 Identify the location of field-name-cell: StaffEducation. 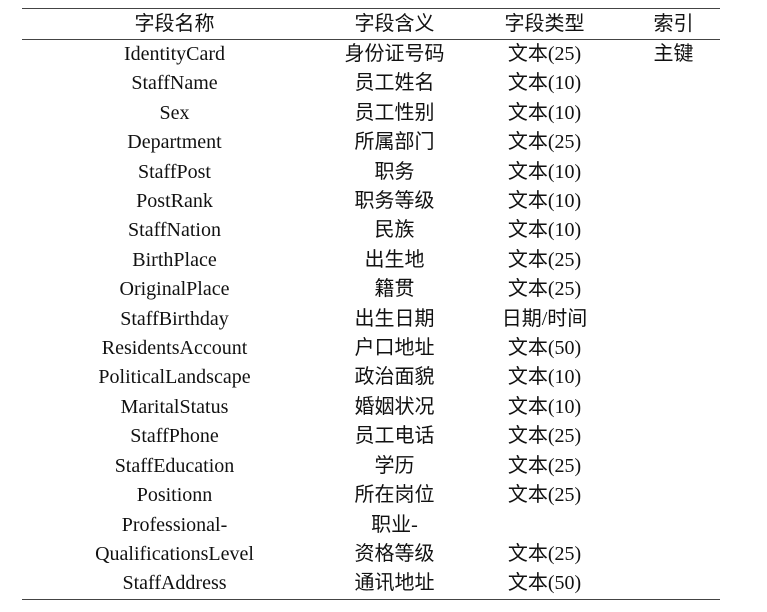
(174, 465).